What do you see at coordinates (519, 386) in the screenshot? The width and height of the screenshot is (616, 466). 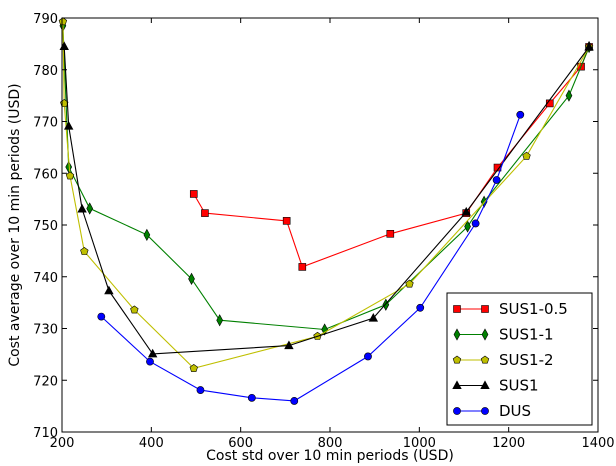 I see `legend-label: SUS1` at bounding box center [519, 386].